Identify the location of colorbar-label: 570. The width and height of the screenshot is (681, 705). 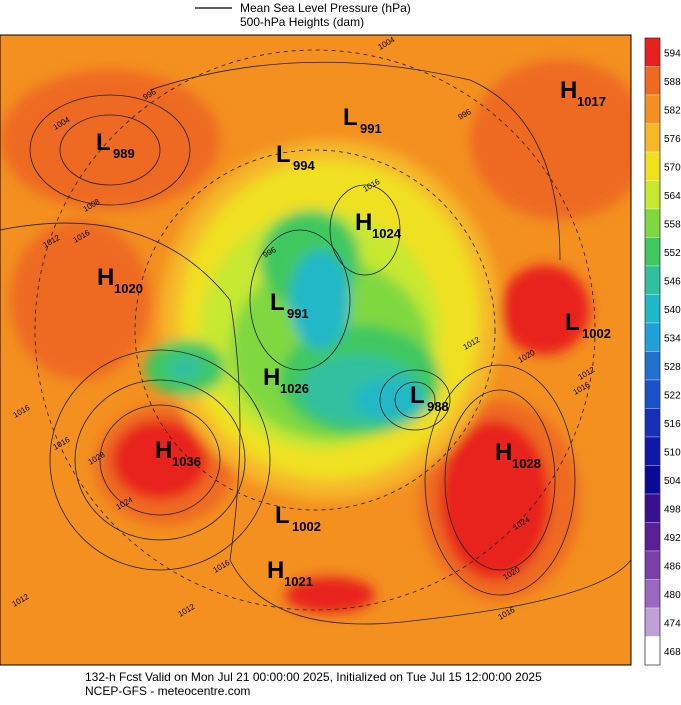
(672, 167).